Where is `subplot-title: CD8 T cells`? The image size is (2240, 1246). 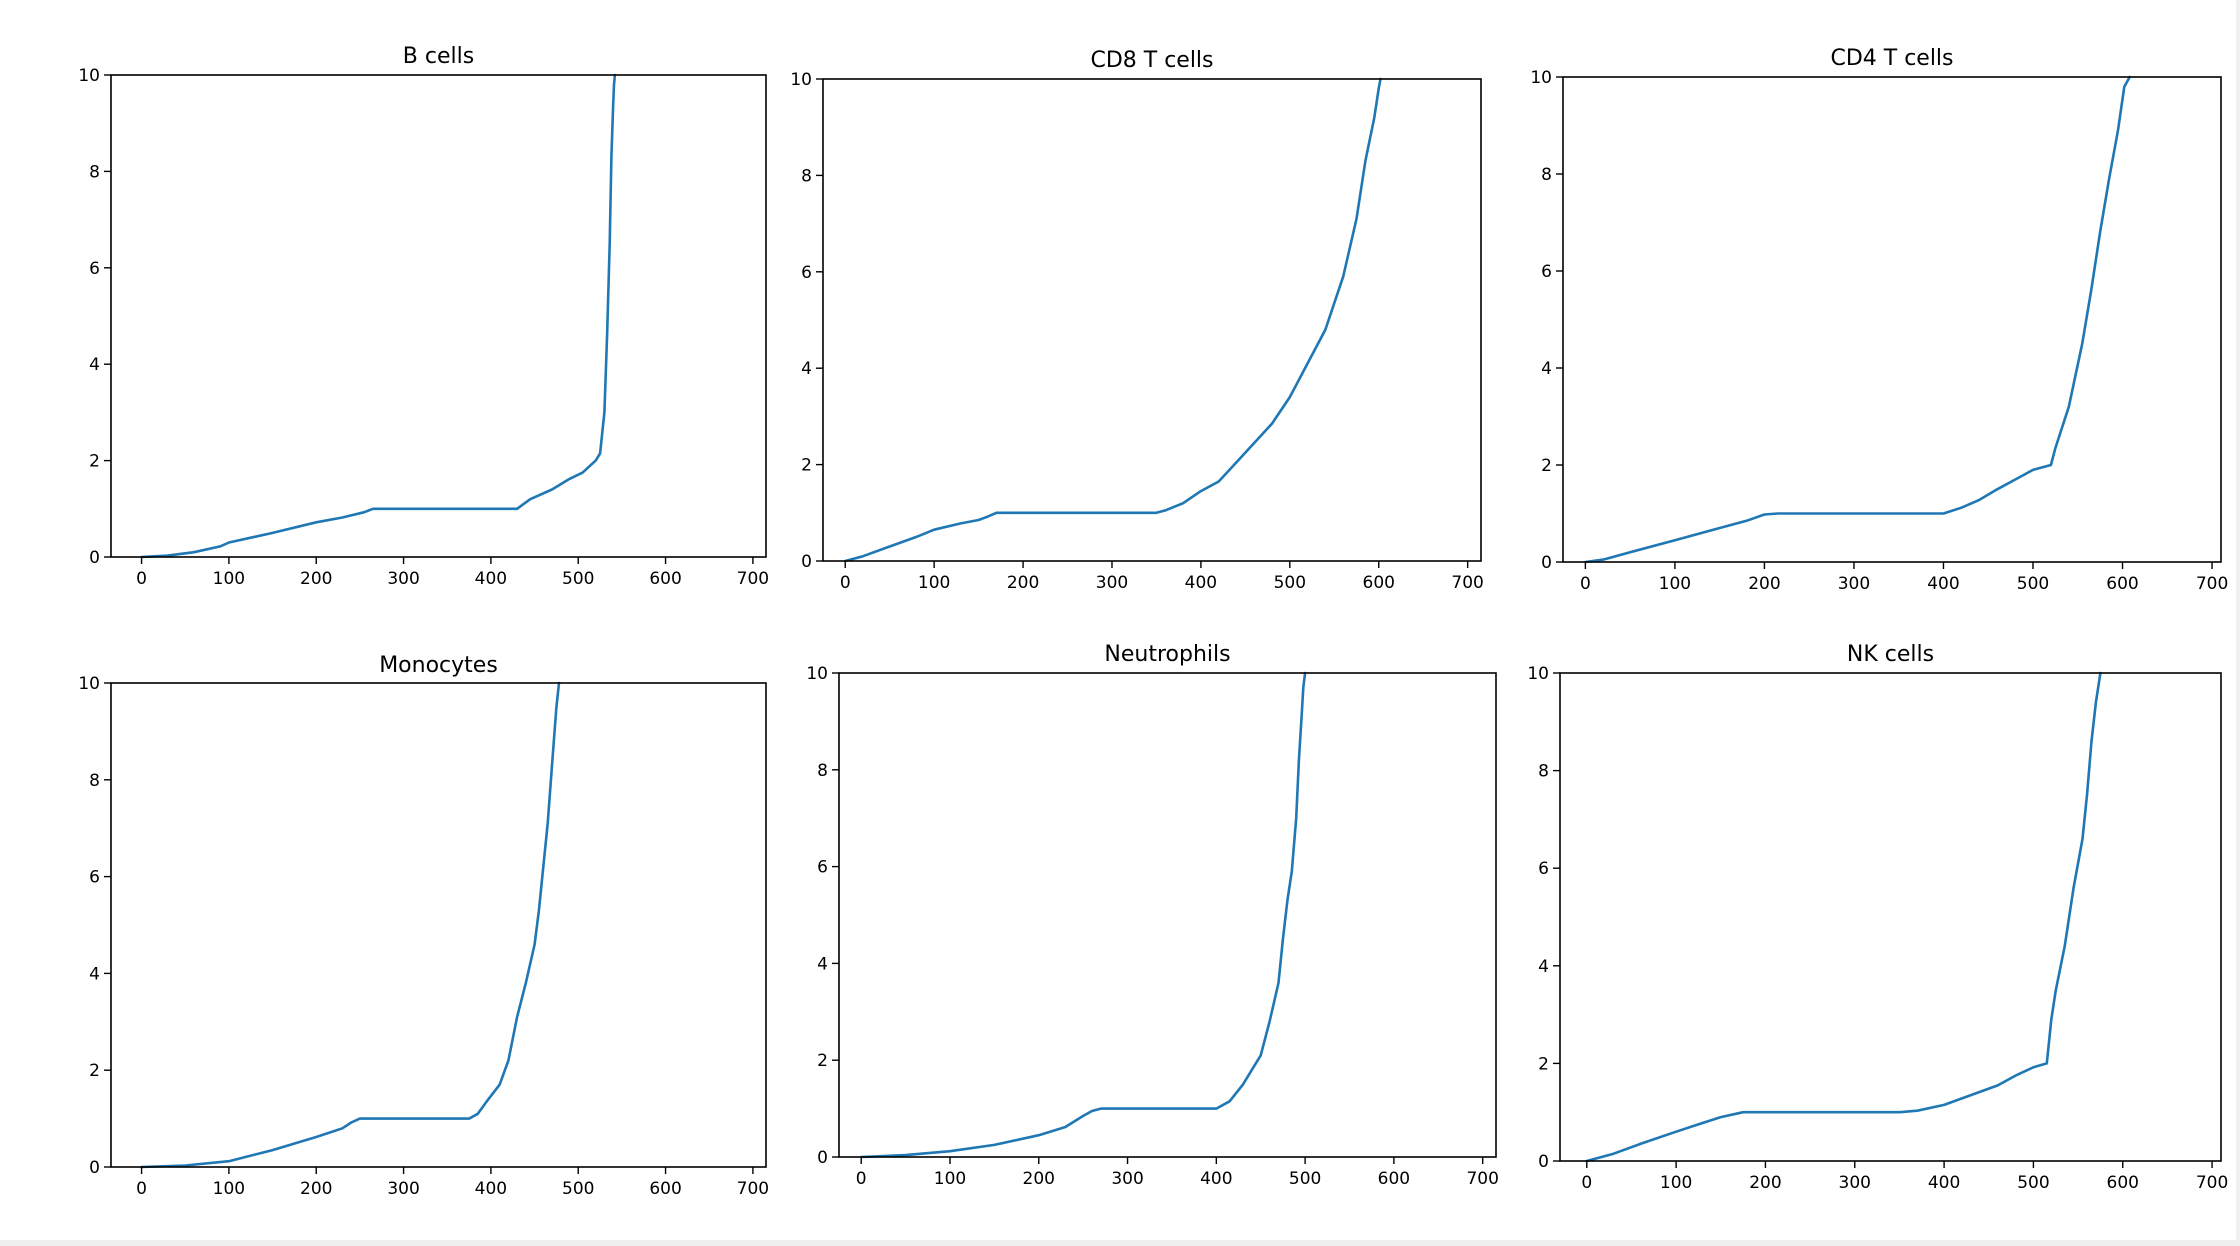
subplot-title: CD8 T cells is located at coordinates (1151, 60).